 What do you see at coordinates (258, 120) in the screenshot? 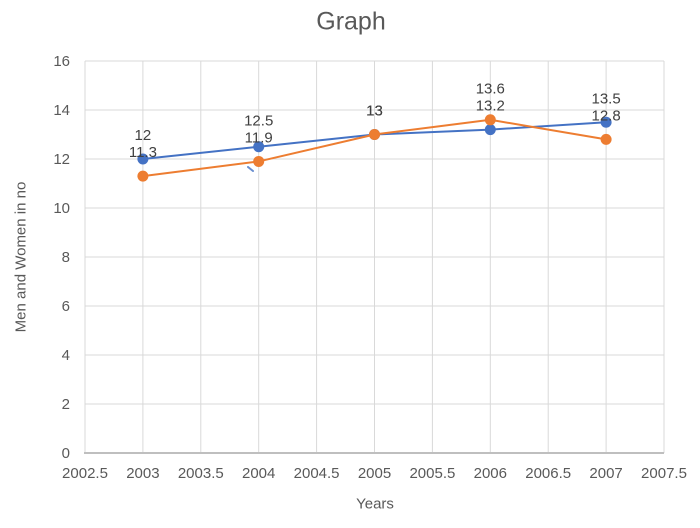
I see `data-label: 12.5` at bounding box center [258, 120].